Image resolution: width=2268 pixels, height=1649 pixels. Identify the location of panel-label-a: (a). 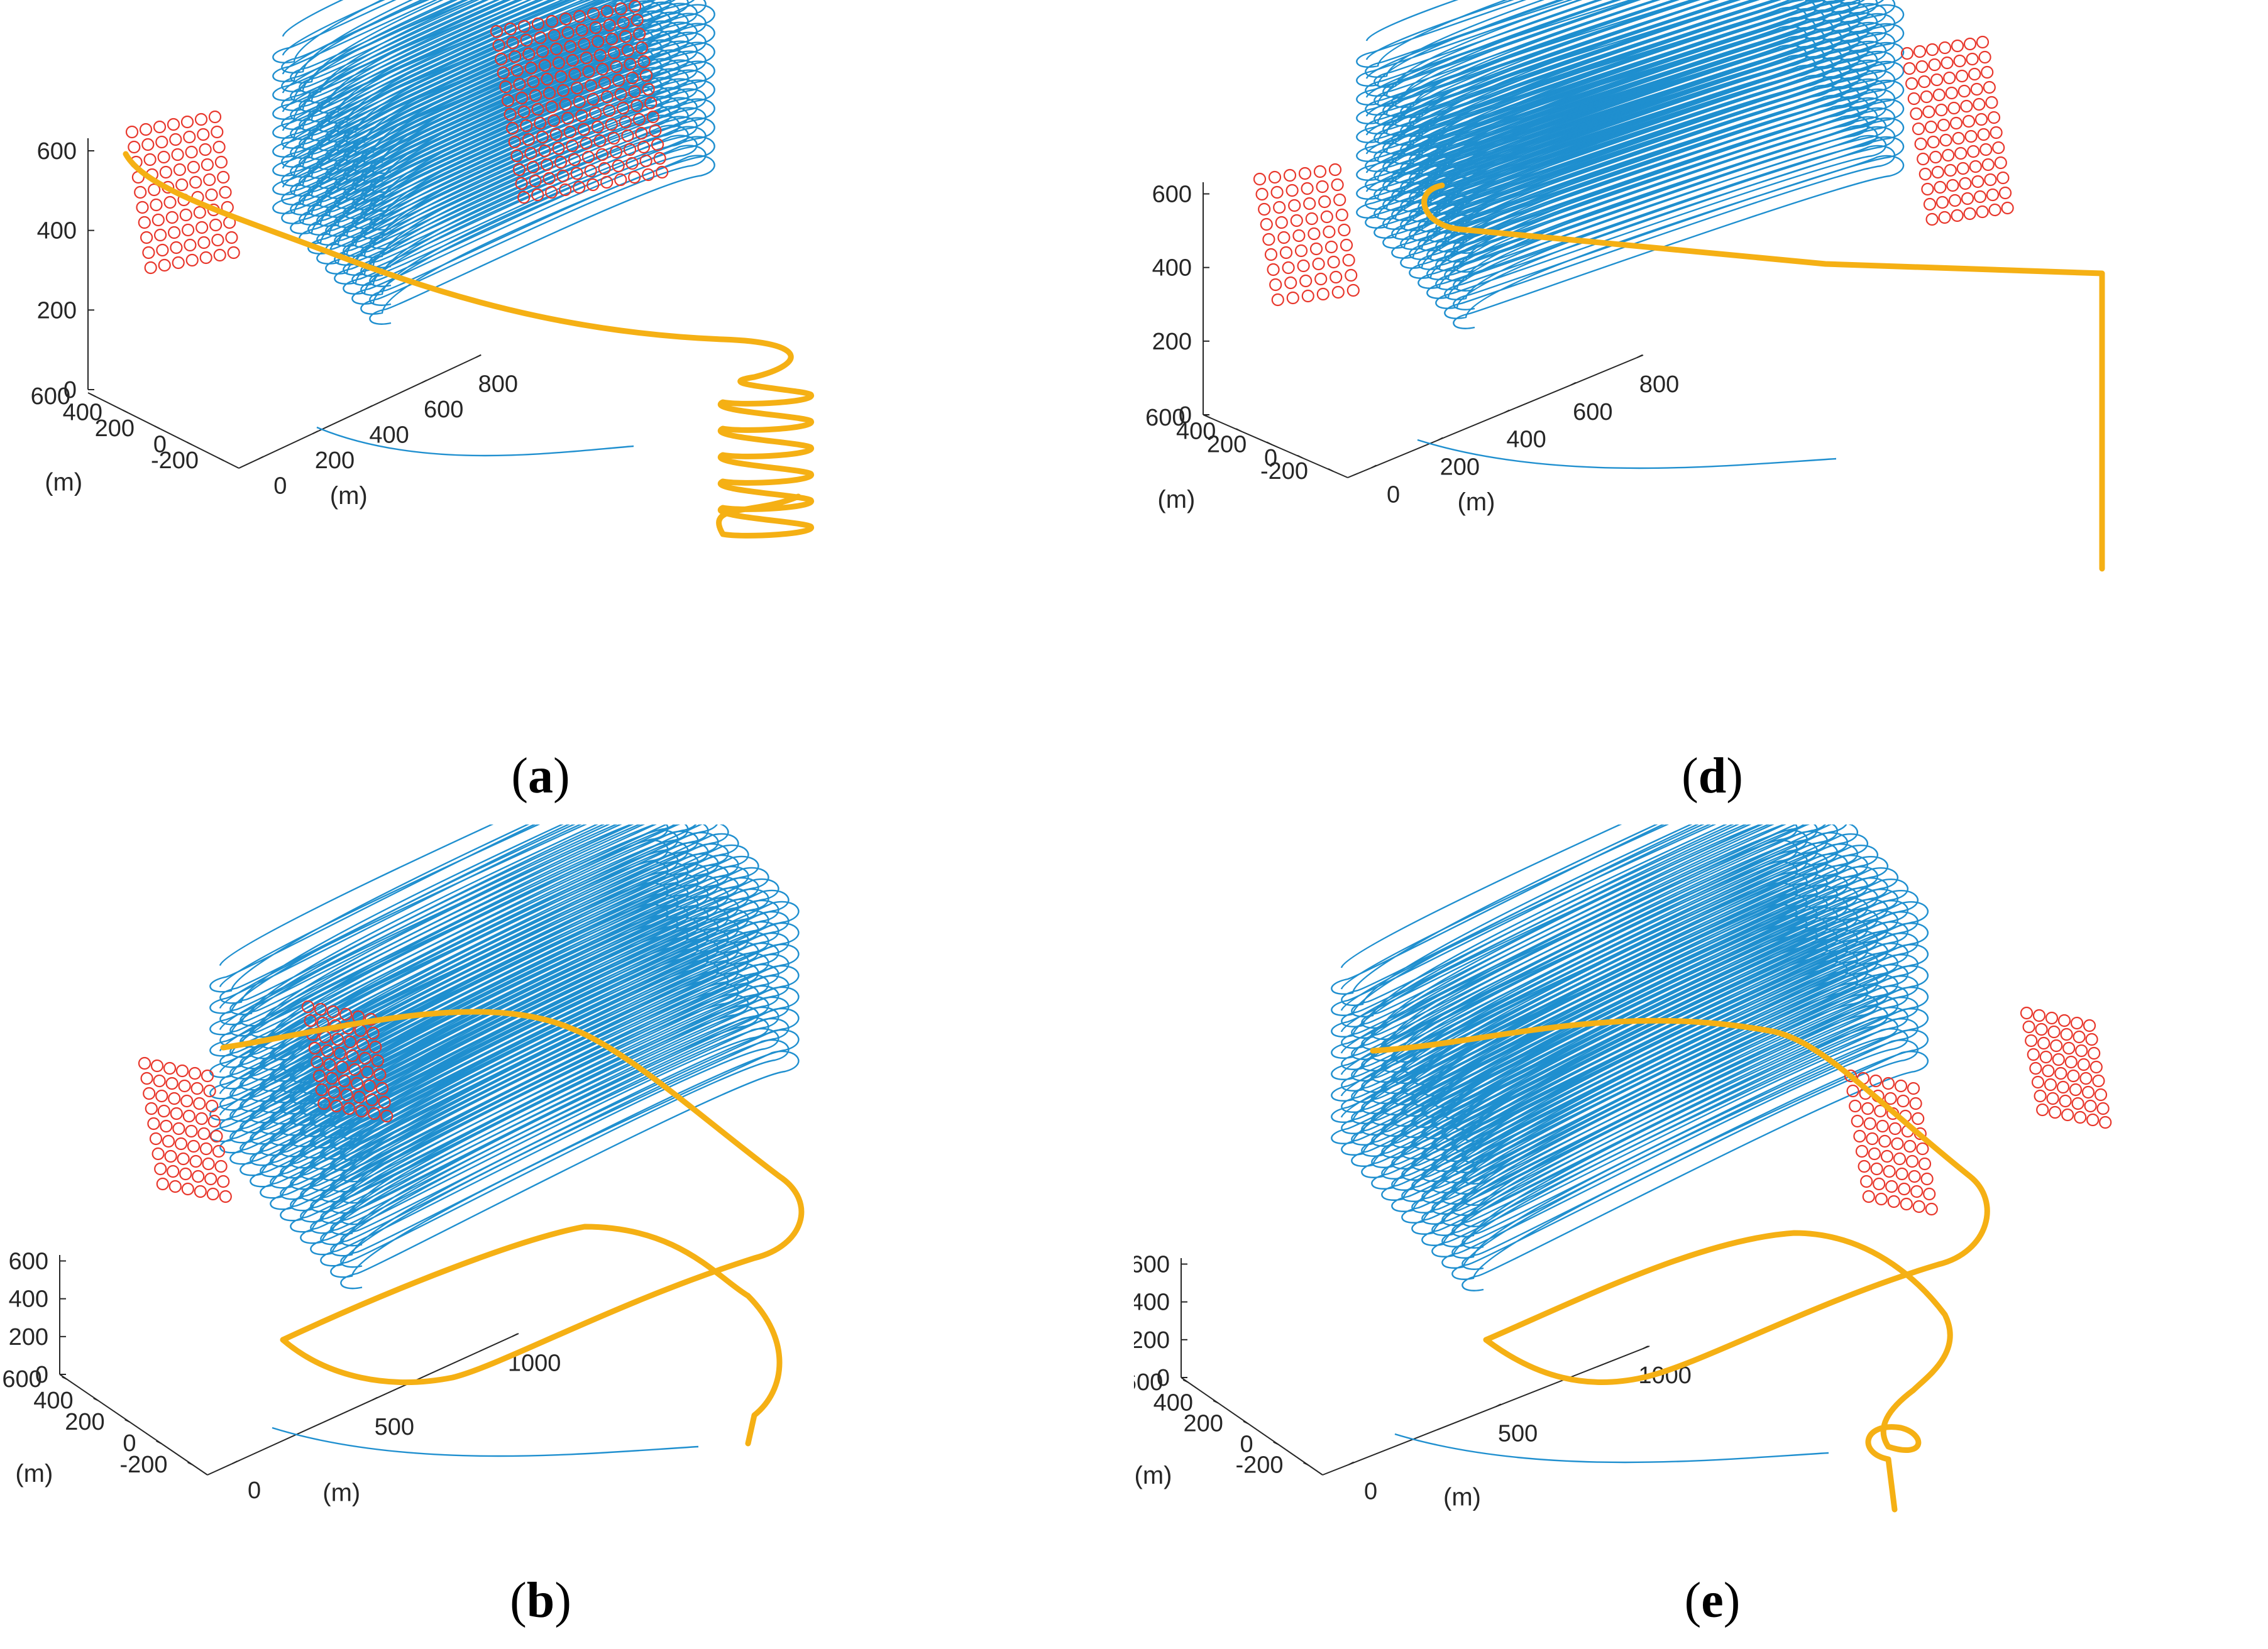
(540, 776).